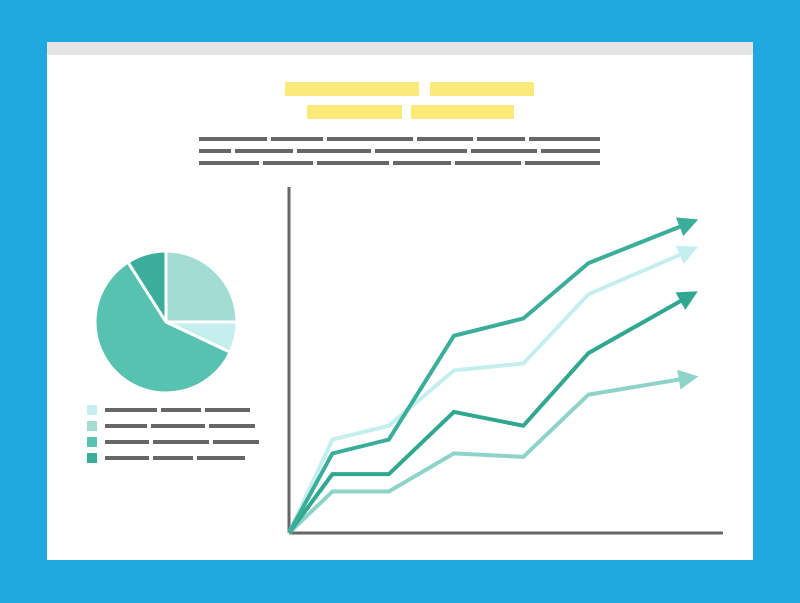  I want to click on series-line, so click(490, 455).